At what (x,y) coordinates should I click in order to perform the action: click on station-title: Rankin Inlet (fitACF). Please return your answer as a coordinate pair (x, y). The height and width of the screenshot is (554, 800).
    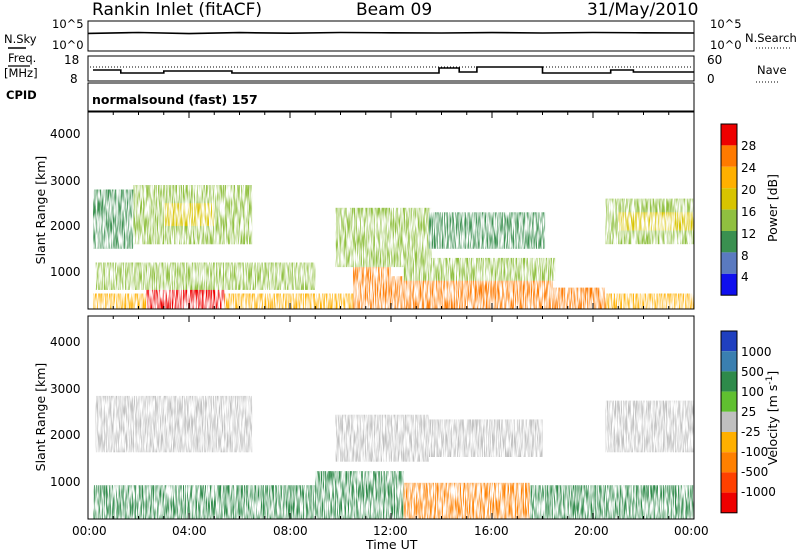
    Looking at the image, I should click on (177, 10).